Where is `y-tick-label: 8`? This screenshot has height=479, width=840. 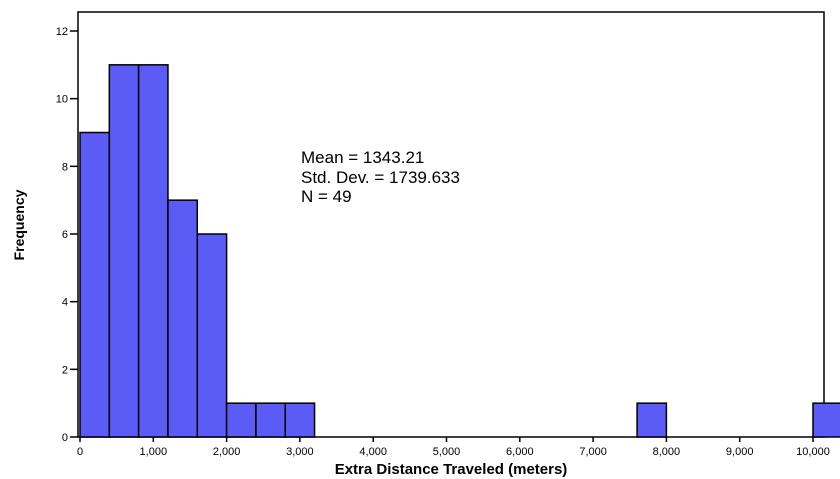 y-tick-label: 8 is located at coordinates (65, 167).